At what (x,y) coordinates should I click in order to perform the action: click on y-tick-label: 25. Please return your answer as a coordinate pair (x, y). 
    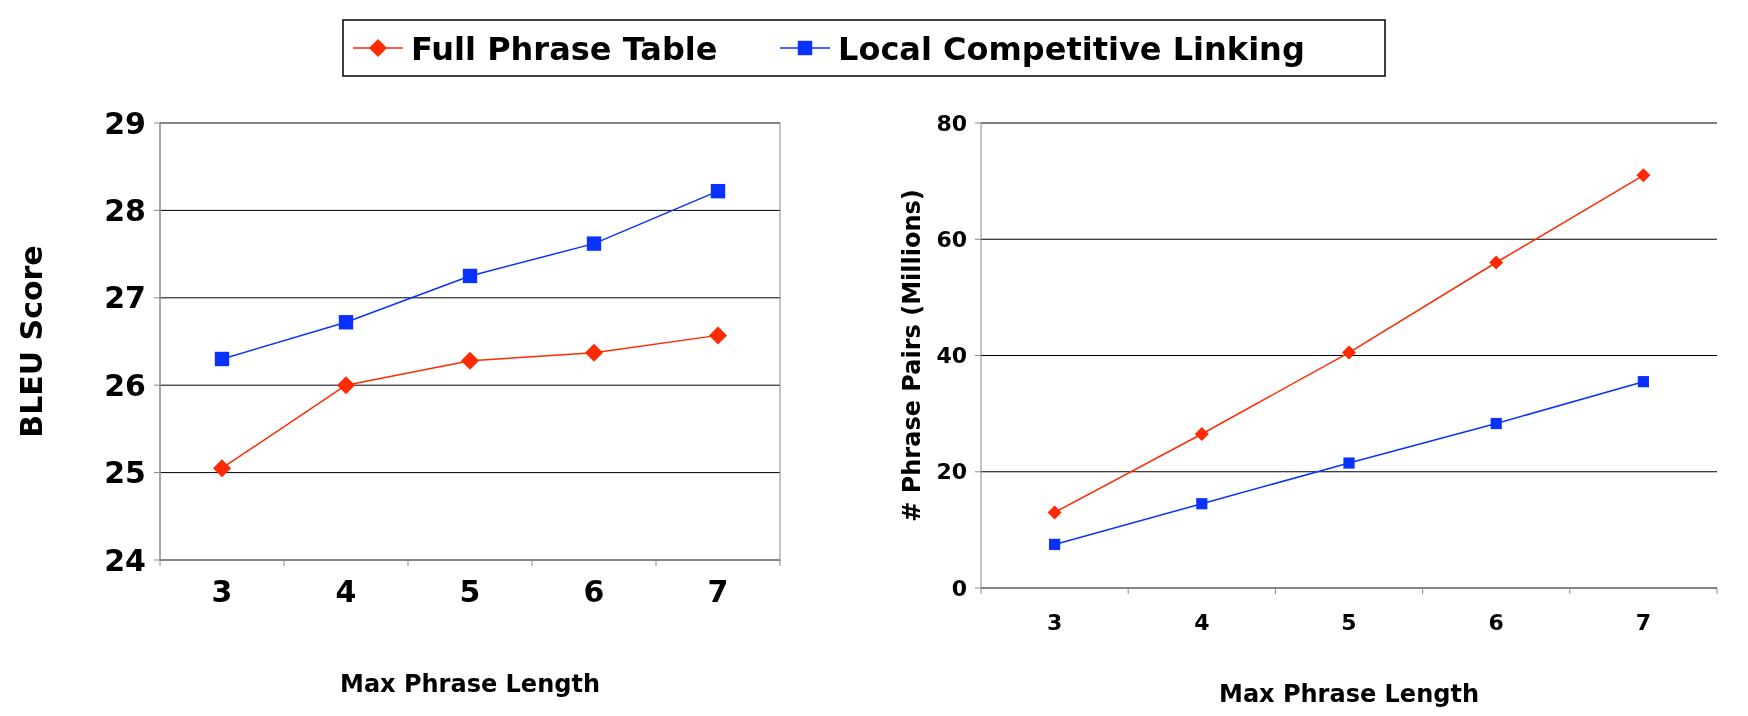
    Looking at the image, I should click on (125, 473).